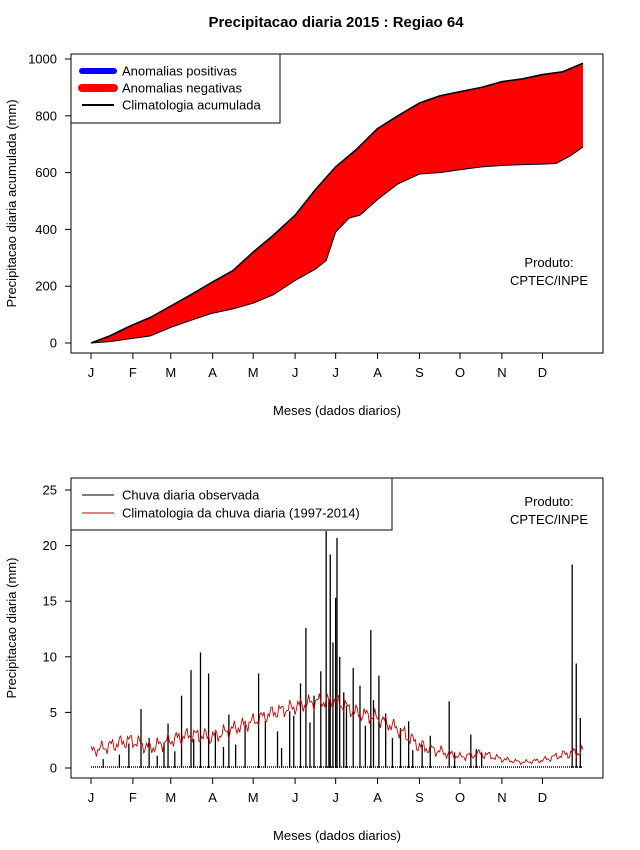 The width and height of the screenshot is (640, 850). I want to click on legend-label: Anomalias positivas, so click(179, 71).